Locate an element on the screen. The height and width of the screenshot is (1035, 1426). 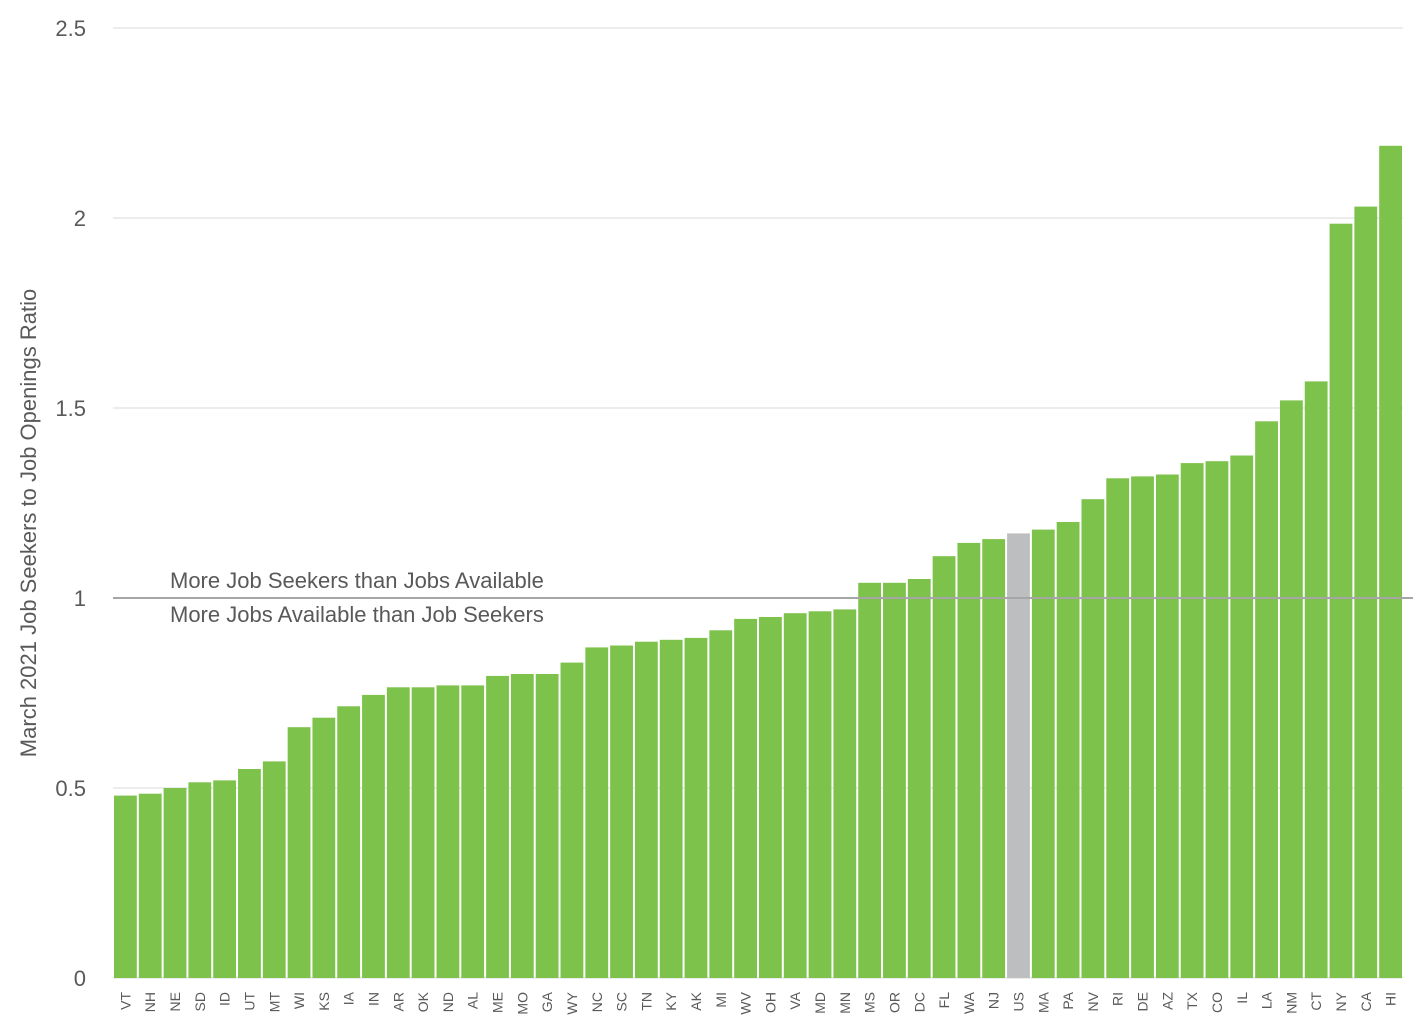
x-tick-label-ar: AR is located at coordinates (398, 1001).